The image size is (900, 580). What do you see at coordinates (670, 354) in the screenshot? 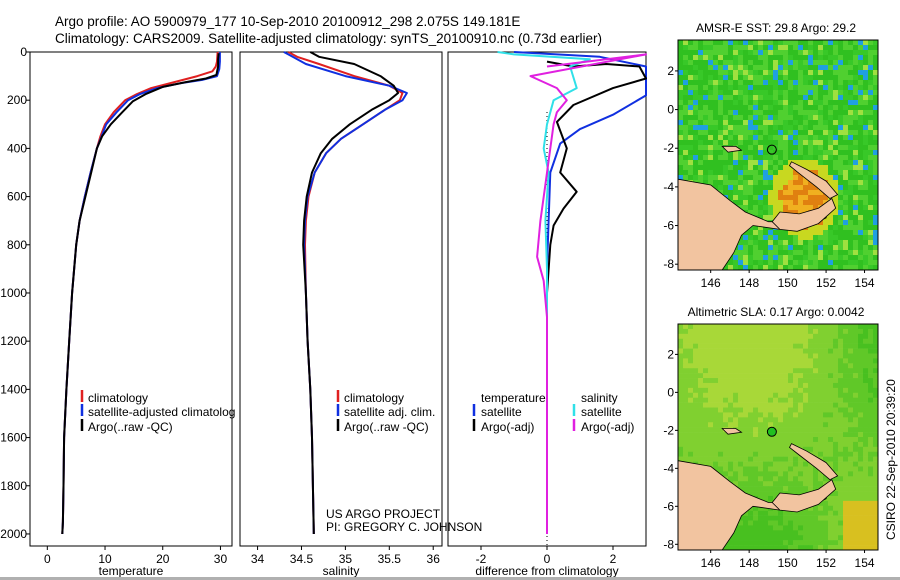
I see `sla-lat-tick-label: 2` at bounding box center [670, 354].